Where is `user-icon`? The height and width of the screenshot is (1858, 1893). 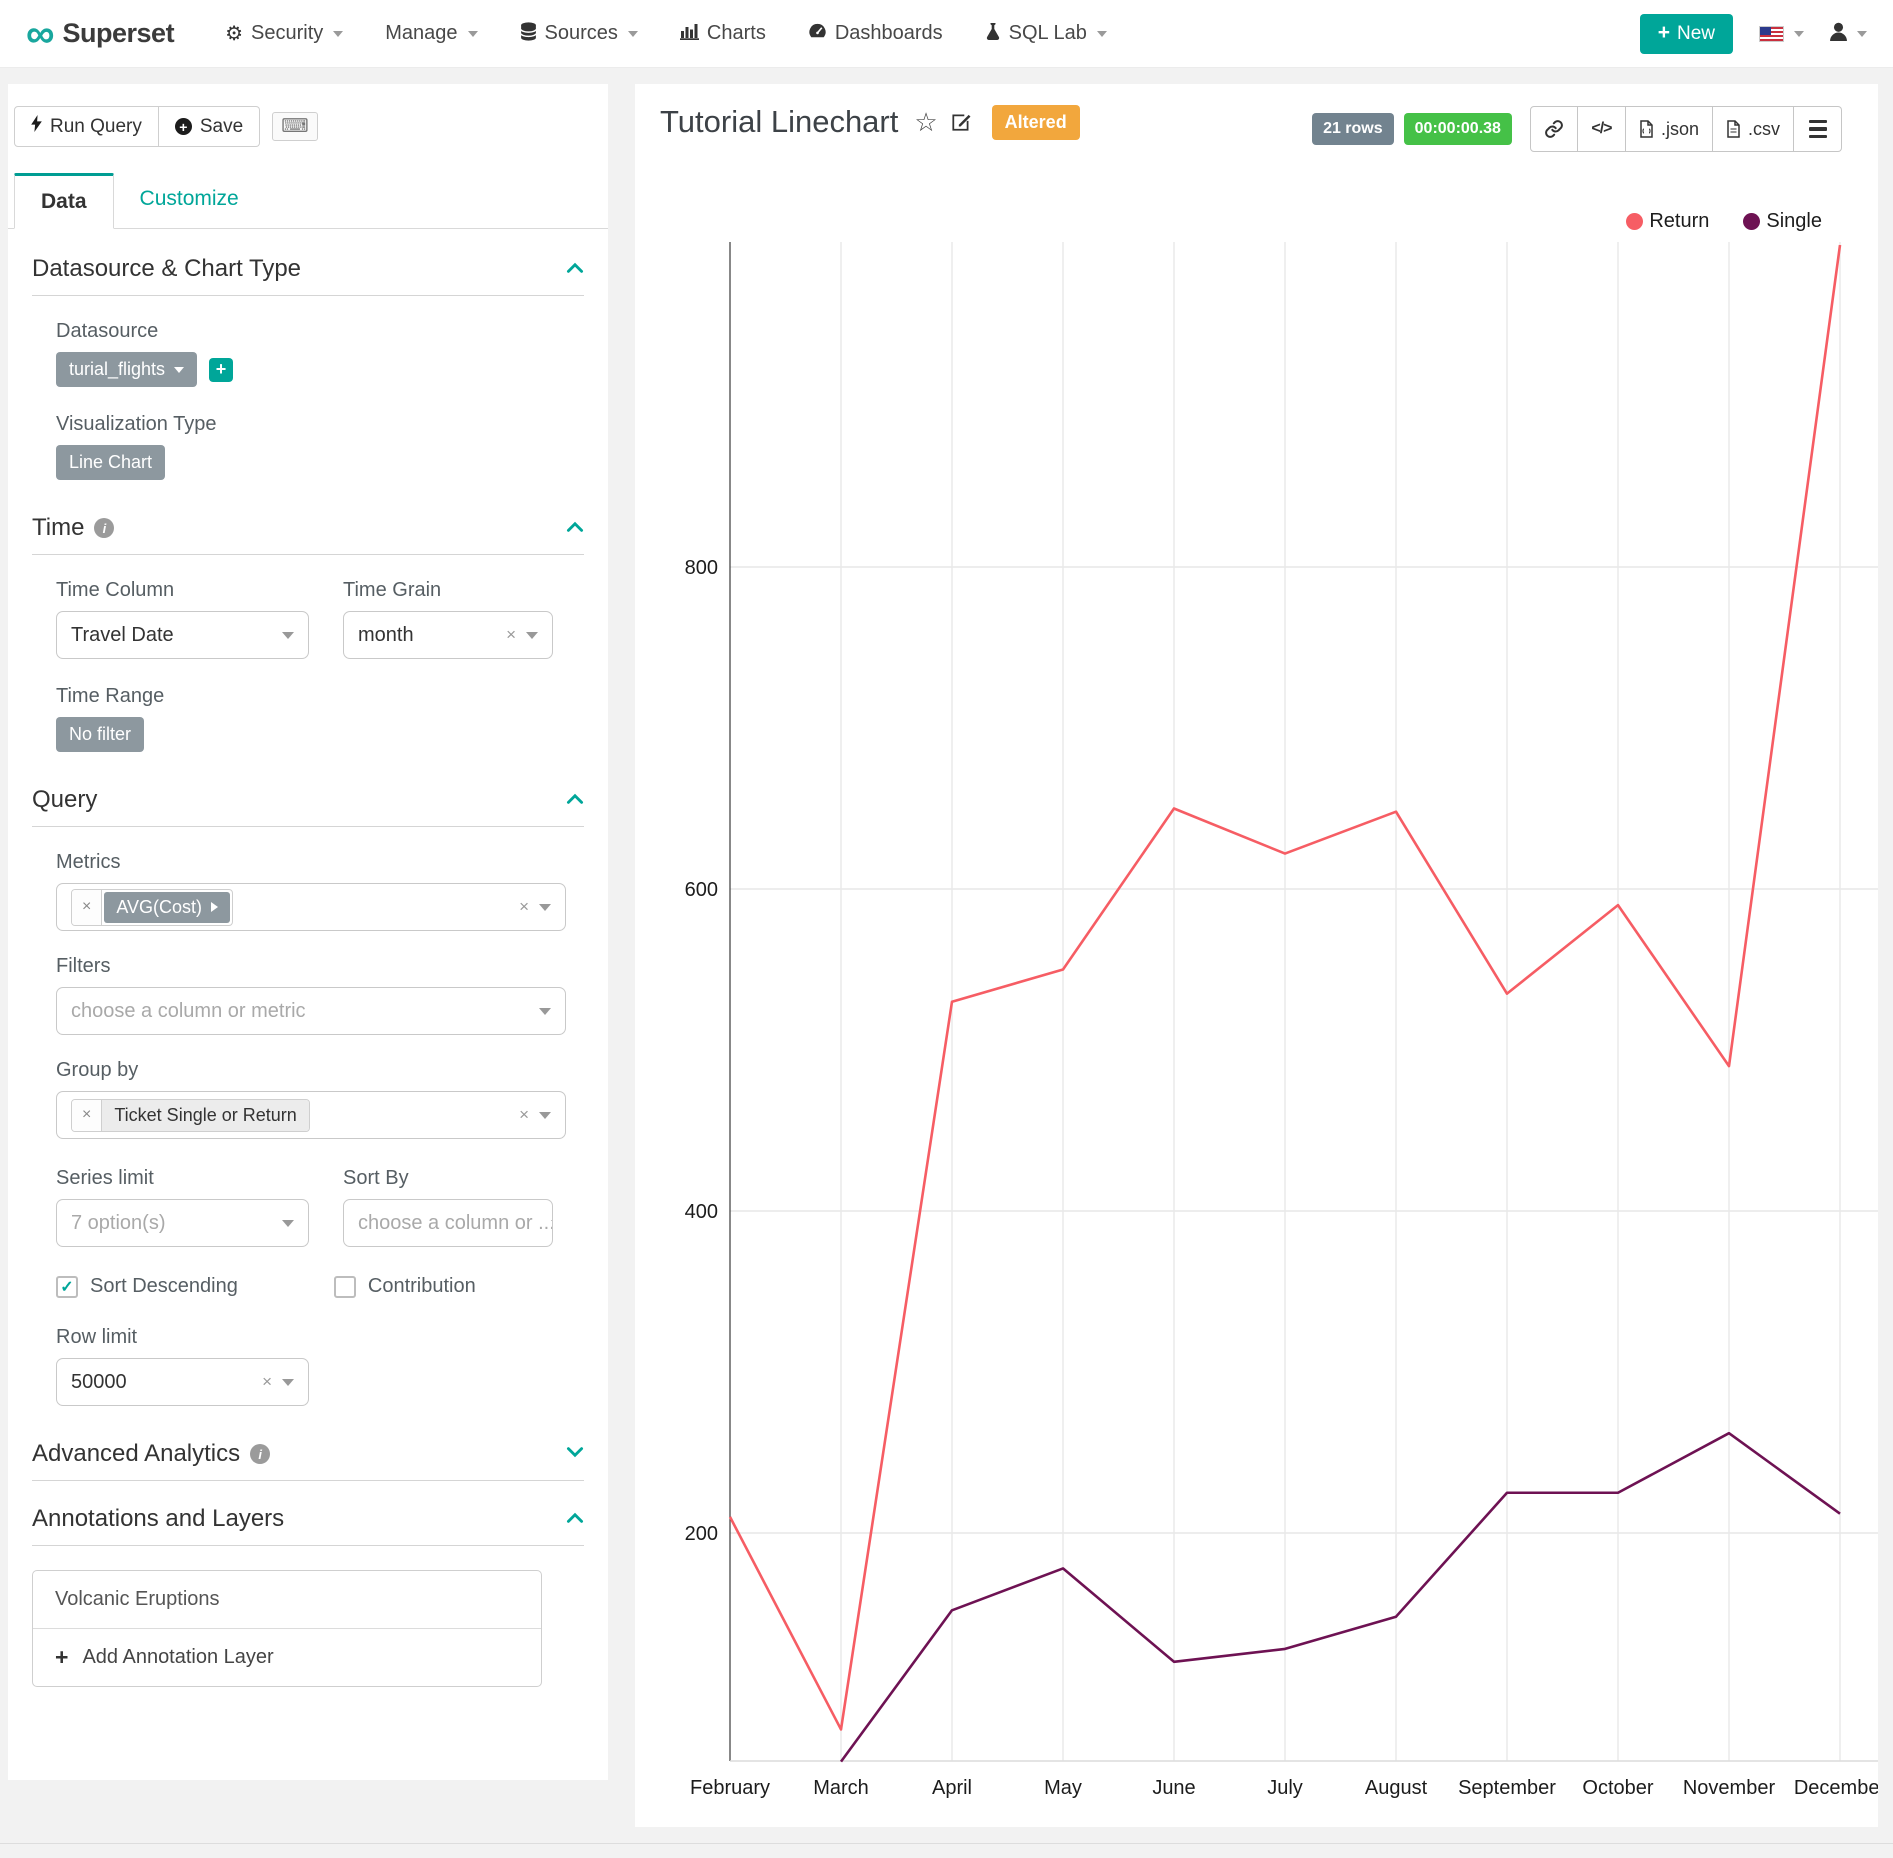
user-icon is located at coordinates (1838, 34).